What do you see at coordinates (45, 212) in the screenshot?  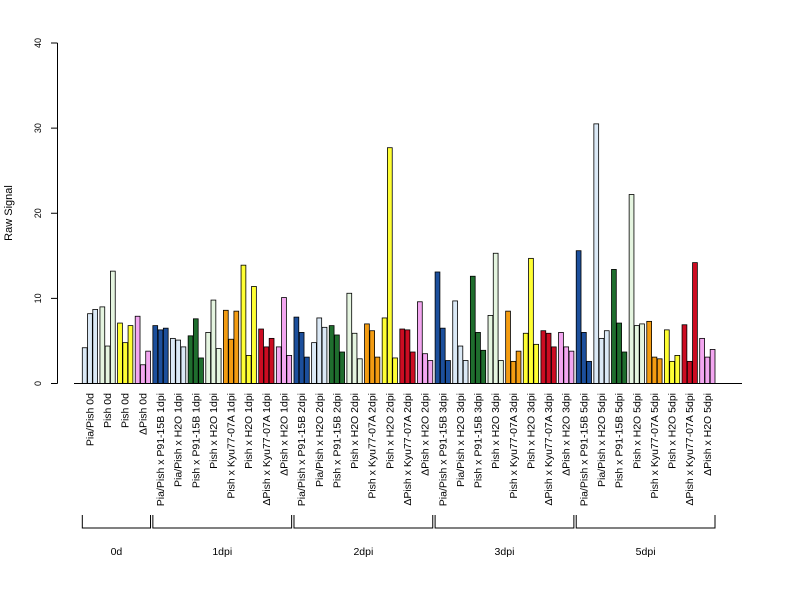 I see `y-axis: 0 10 20 30 40` at bounding box center [45, 212].